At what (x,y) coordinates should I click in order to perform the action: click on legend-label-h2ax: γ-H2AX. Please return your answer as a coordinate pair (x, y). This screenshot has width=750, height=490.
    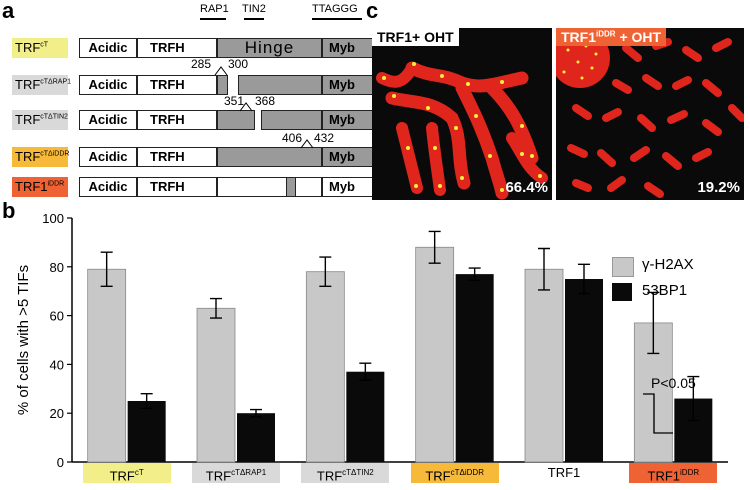
    Looking at the image, I should click on (668, 264).